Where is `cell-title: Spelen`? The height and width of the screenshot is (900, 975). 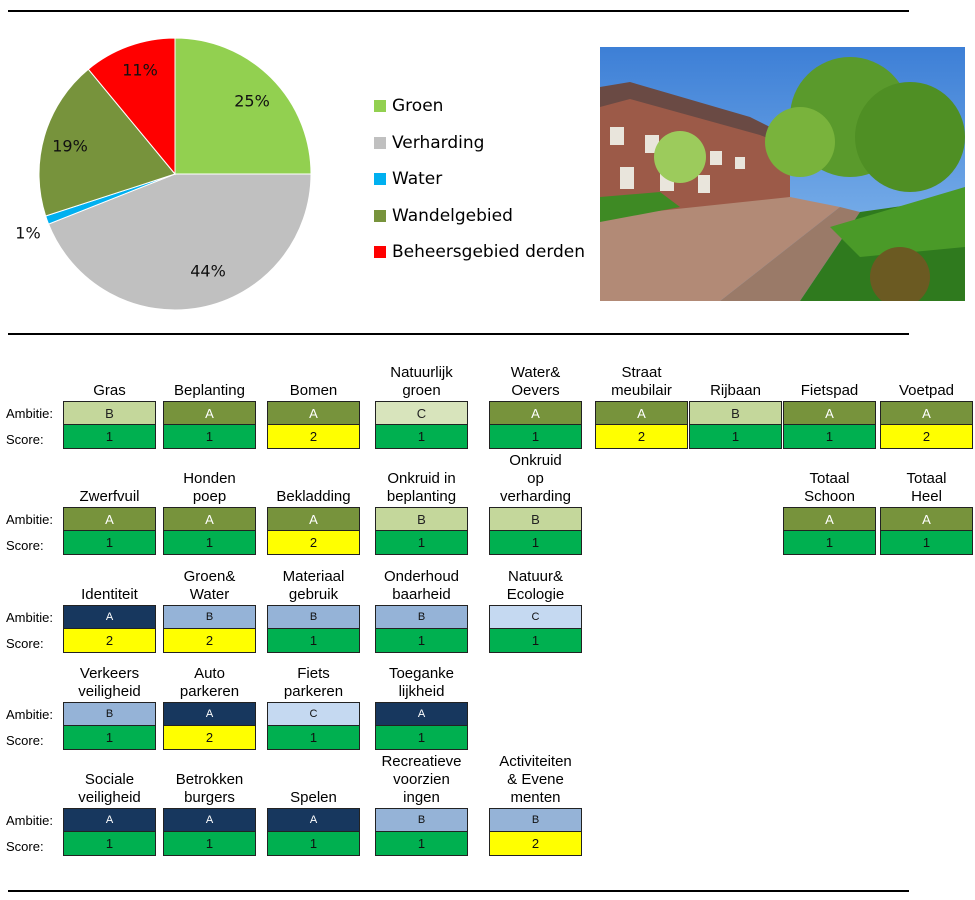 cell-title: Spelen is located at coordinates (313, 797).